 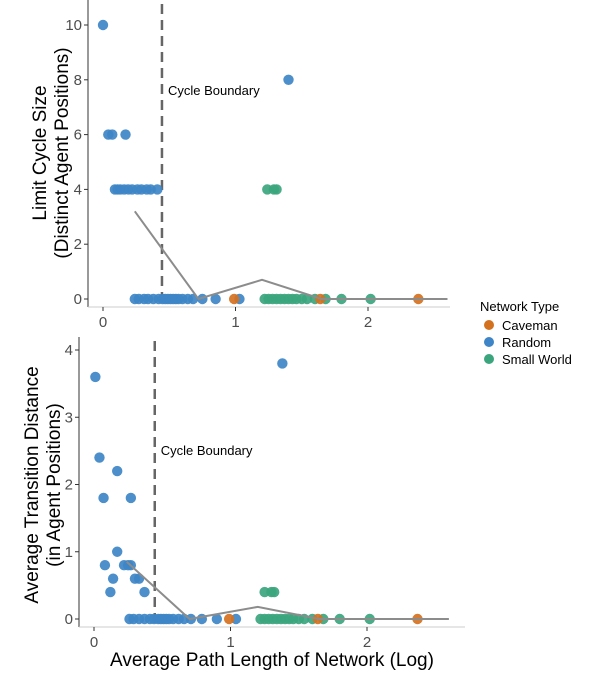 I want to click on top-y-tick-label: 10, so click(x=73, y=25).